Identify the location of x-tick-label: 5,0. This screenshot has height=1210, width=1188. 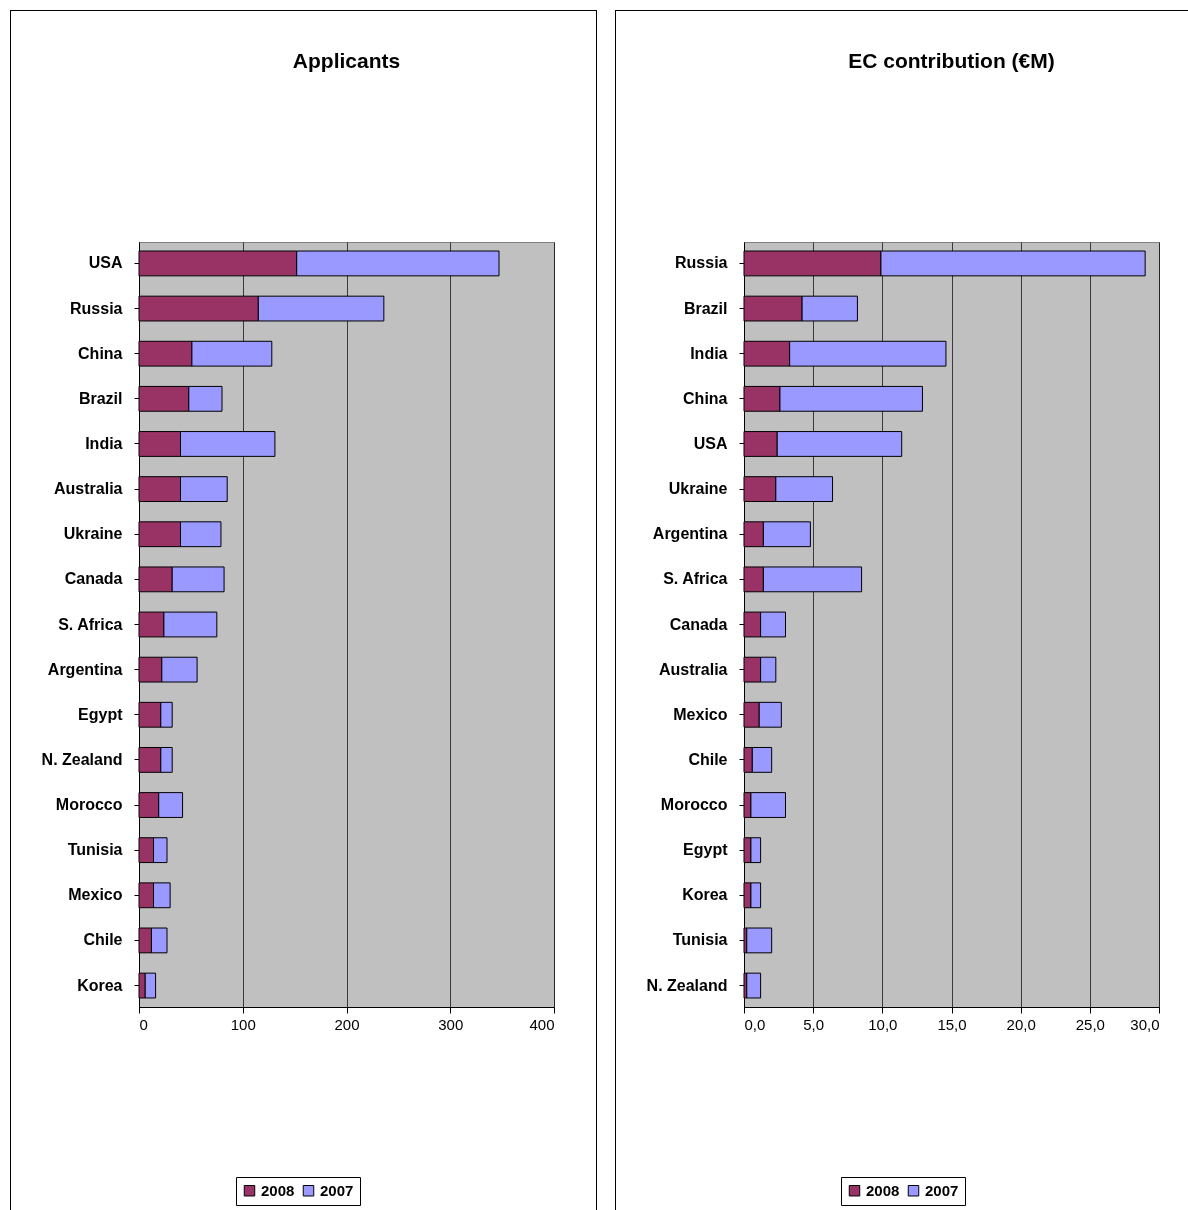
(814, 1024).